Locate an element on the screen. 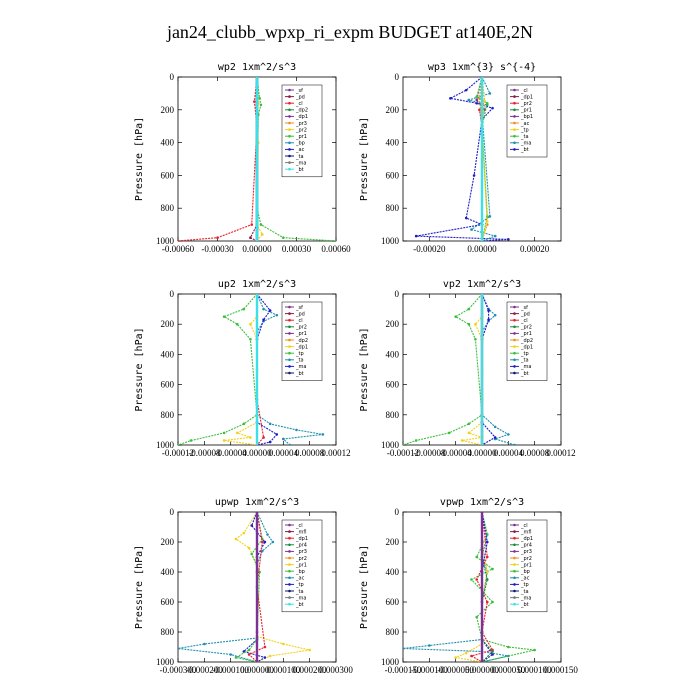  x-tick-label: -0.00060 is located at coordinates (178, 249).